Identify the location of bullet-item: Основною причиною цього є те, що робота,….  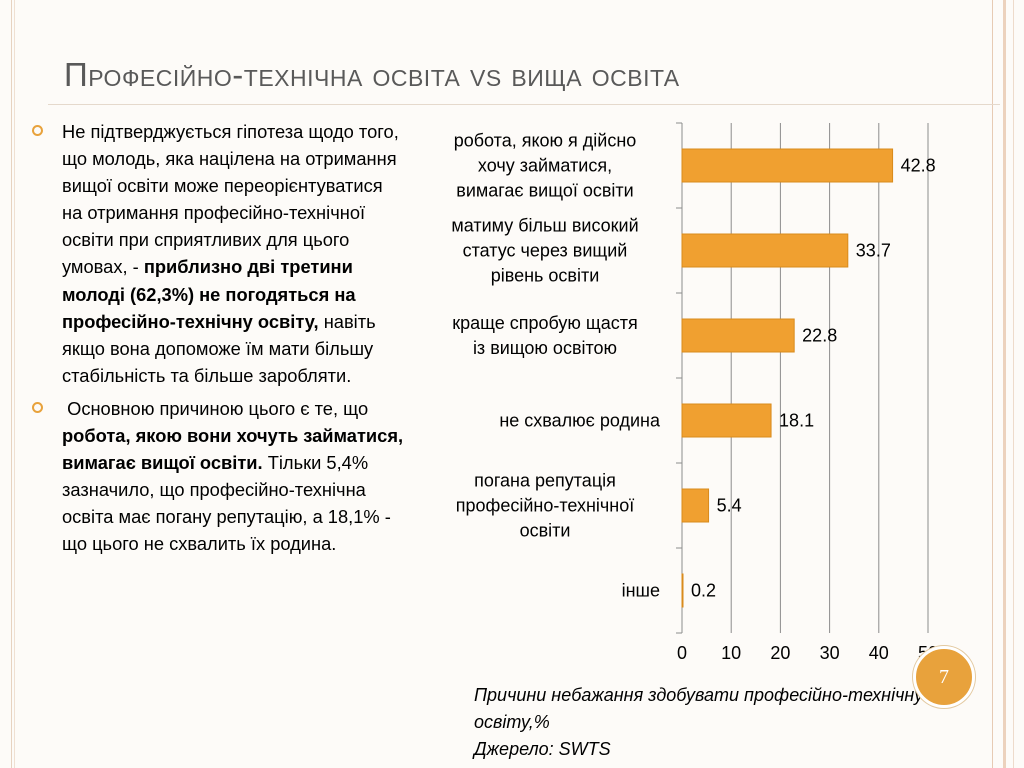
(217, 476).